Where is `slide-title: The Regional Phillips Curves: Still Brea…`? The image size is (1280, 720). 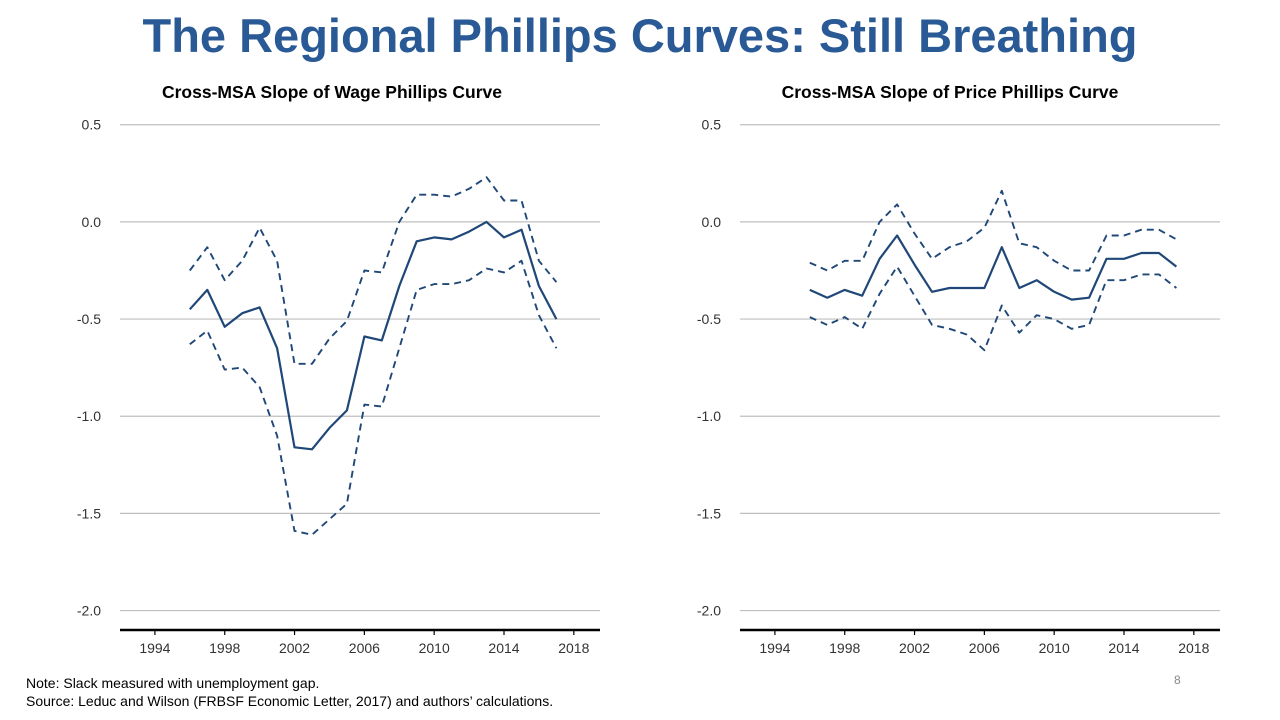
slide-title: The Regional Phillips Curves: Still Brea… is located at coordinates (640, 35).